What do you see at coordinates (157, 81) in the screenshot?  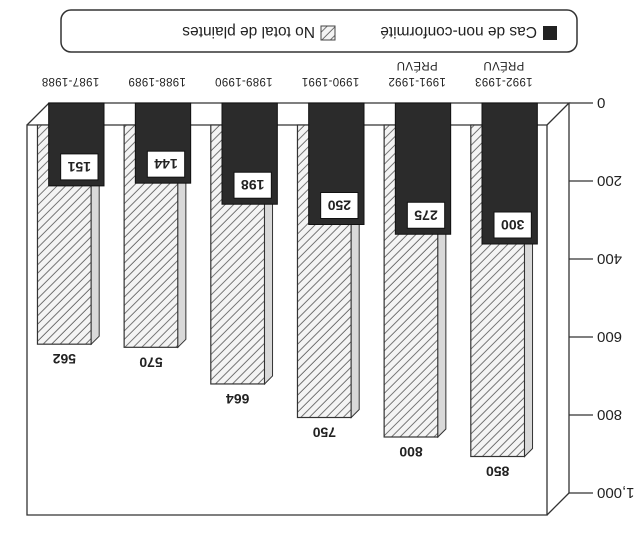 I see `x-tick-label: 1988-1989` at bounding box center [157, 81].